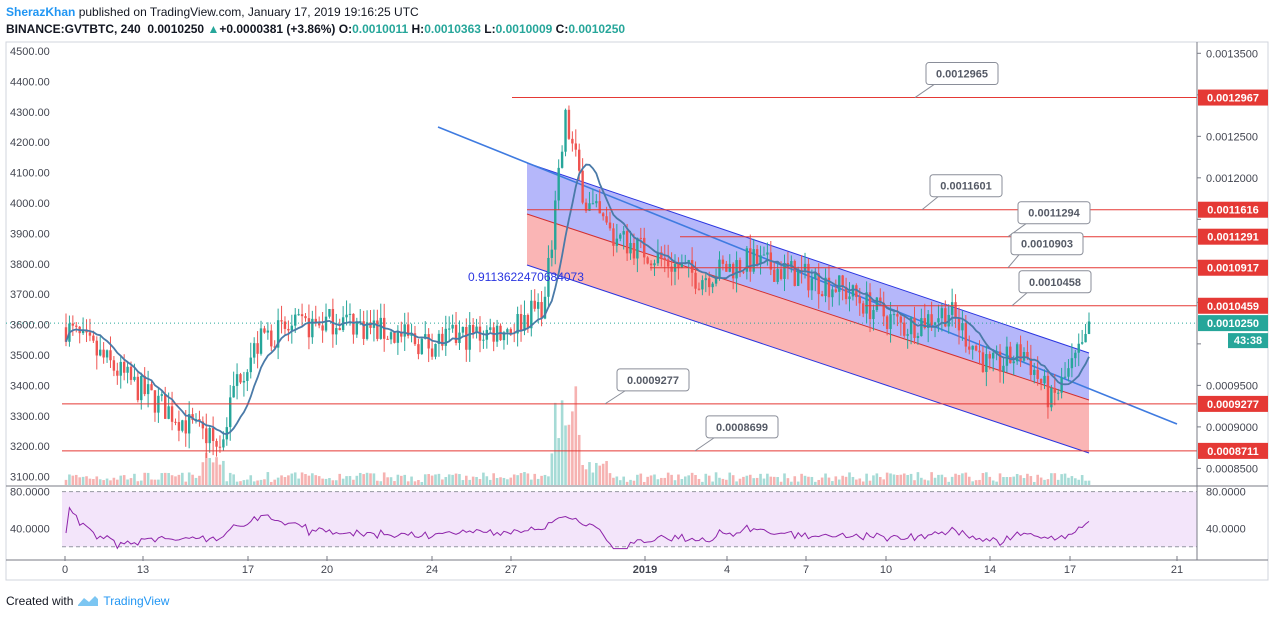  I want to click on x-axis-tick-label: 10, so click(886, 570).